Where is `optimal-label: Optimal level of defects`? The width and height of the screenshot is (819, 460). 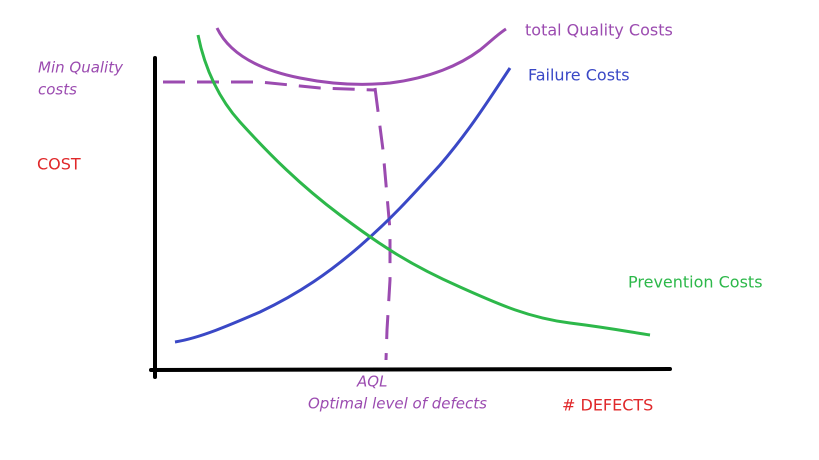
optimal-label: Optimal level of defects is located at coordinates (397, 404).